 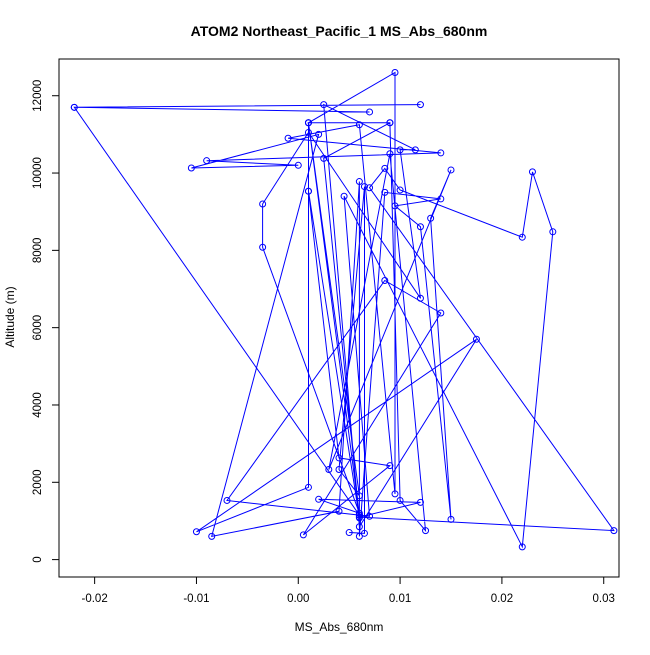 What do you see at coordinates (339, 31) in the screenshot?
I see `chart-title: ATOM2 Northeast_Pacific_1 MS_Abs_680nm` at bounding box center [339, 31].